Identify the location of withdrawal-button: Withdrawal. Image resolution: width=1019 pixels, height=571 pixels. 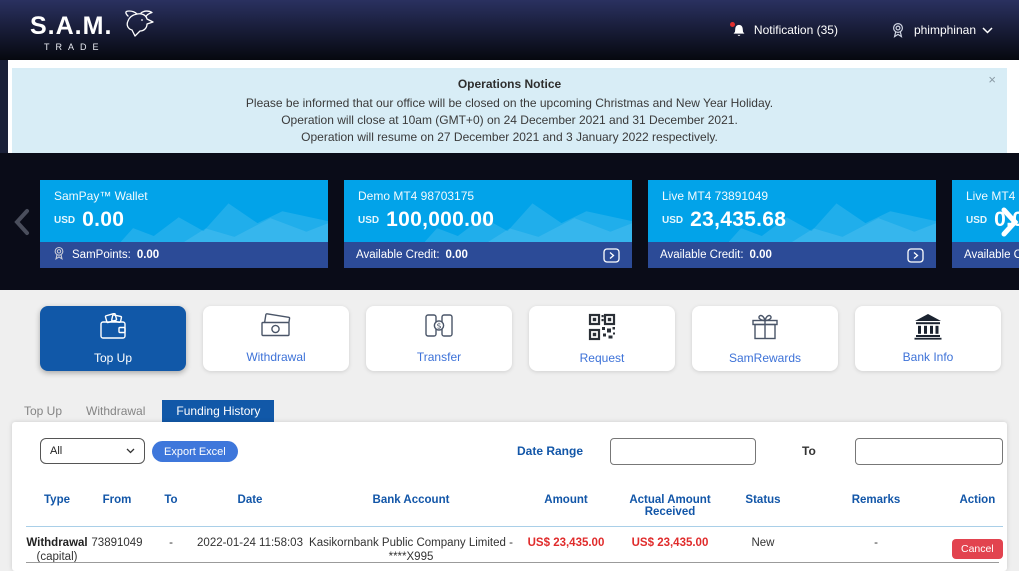
(276, 338).